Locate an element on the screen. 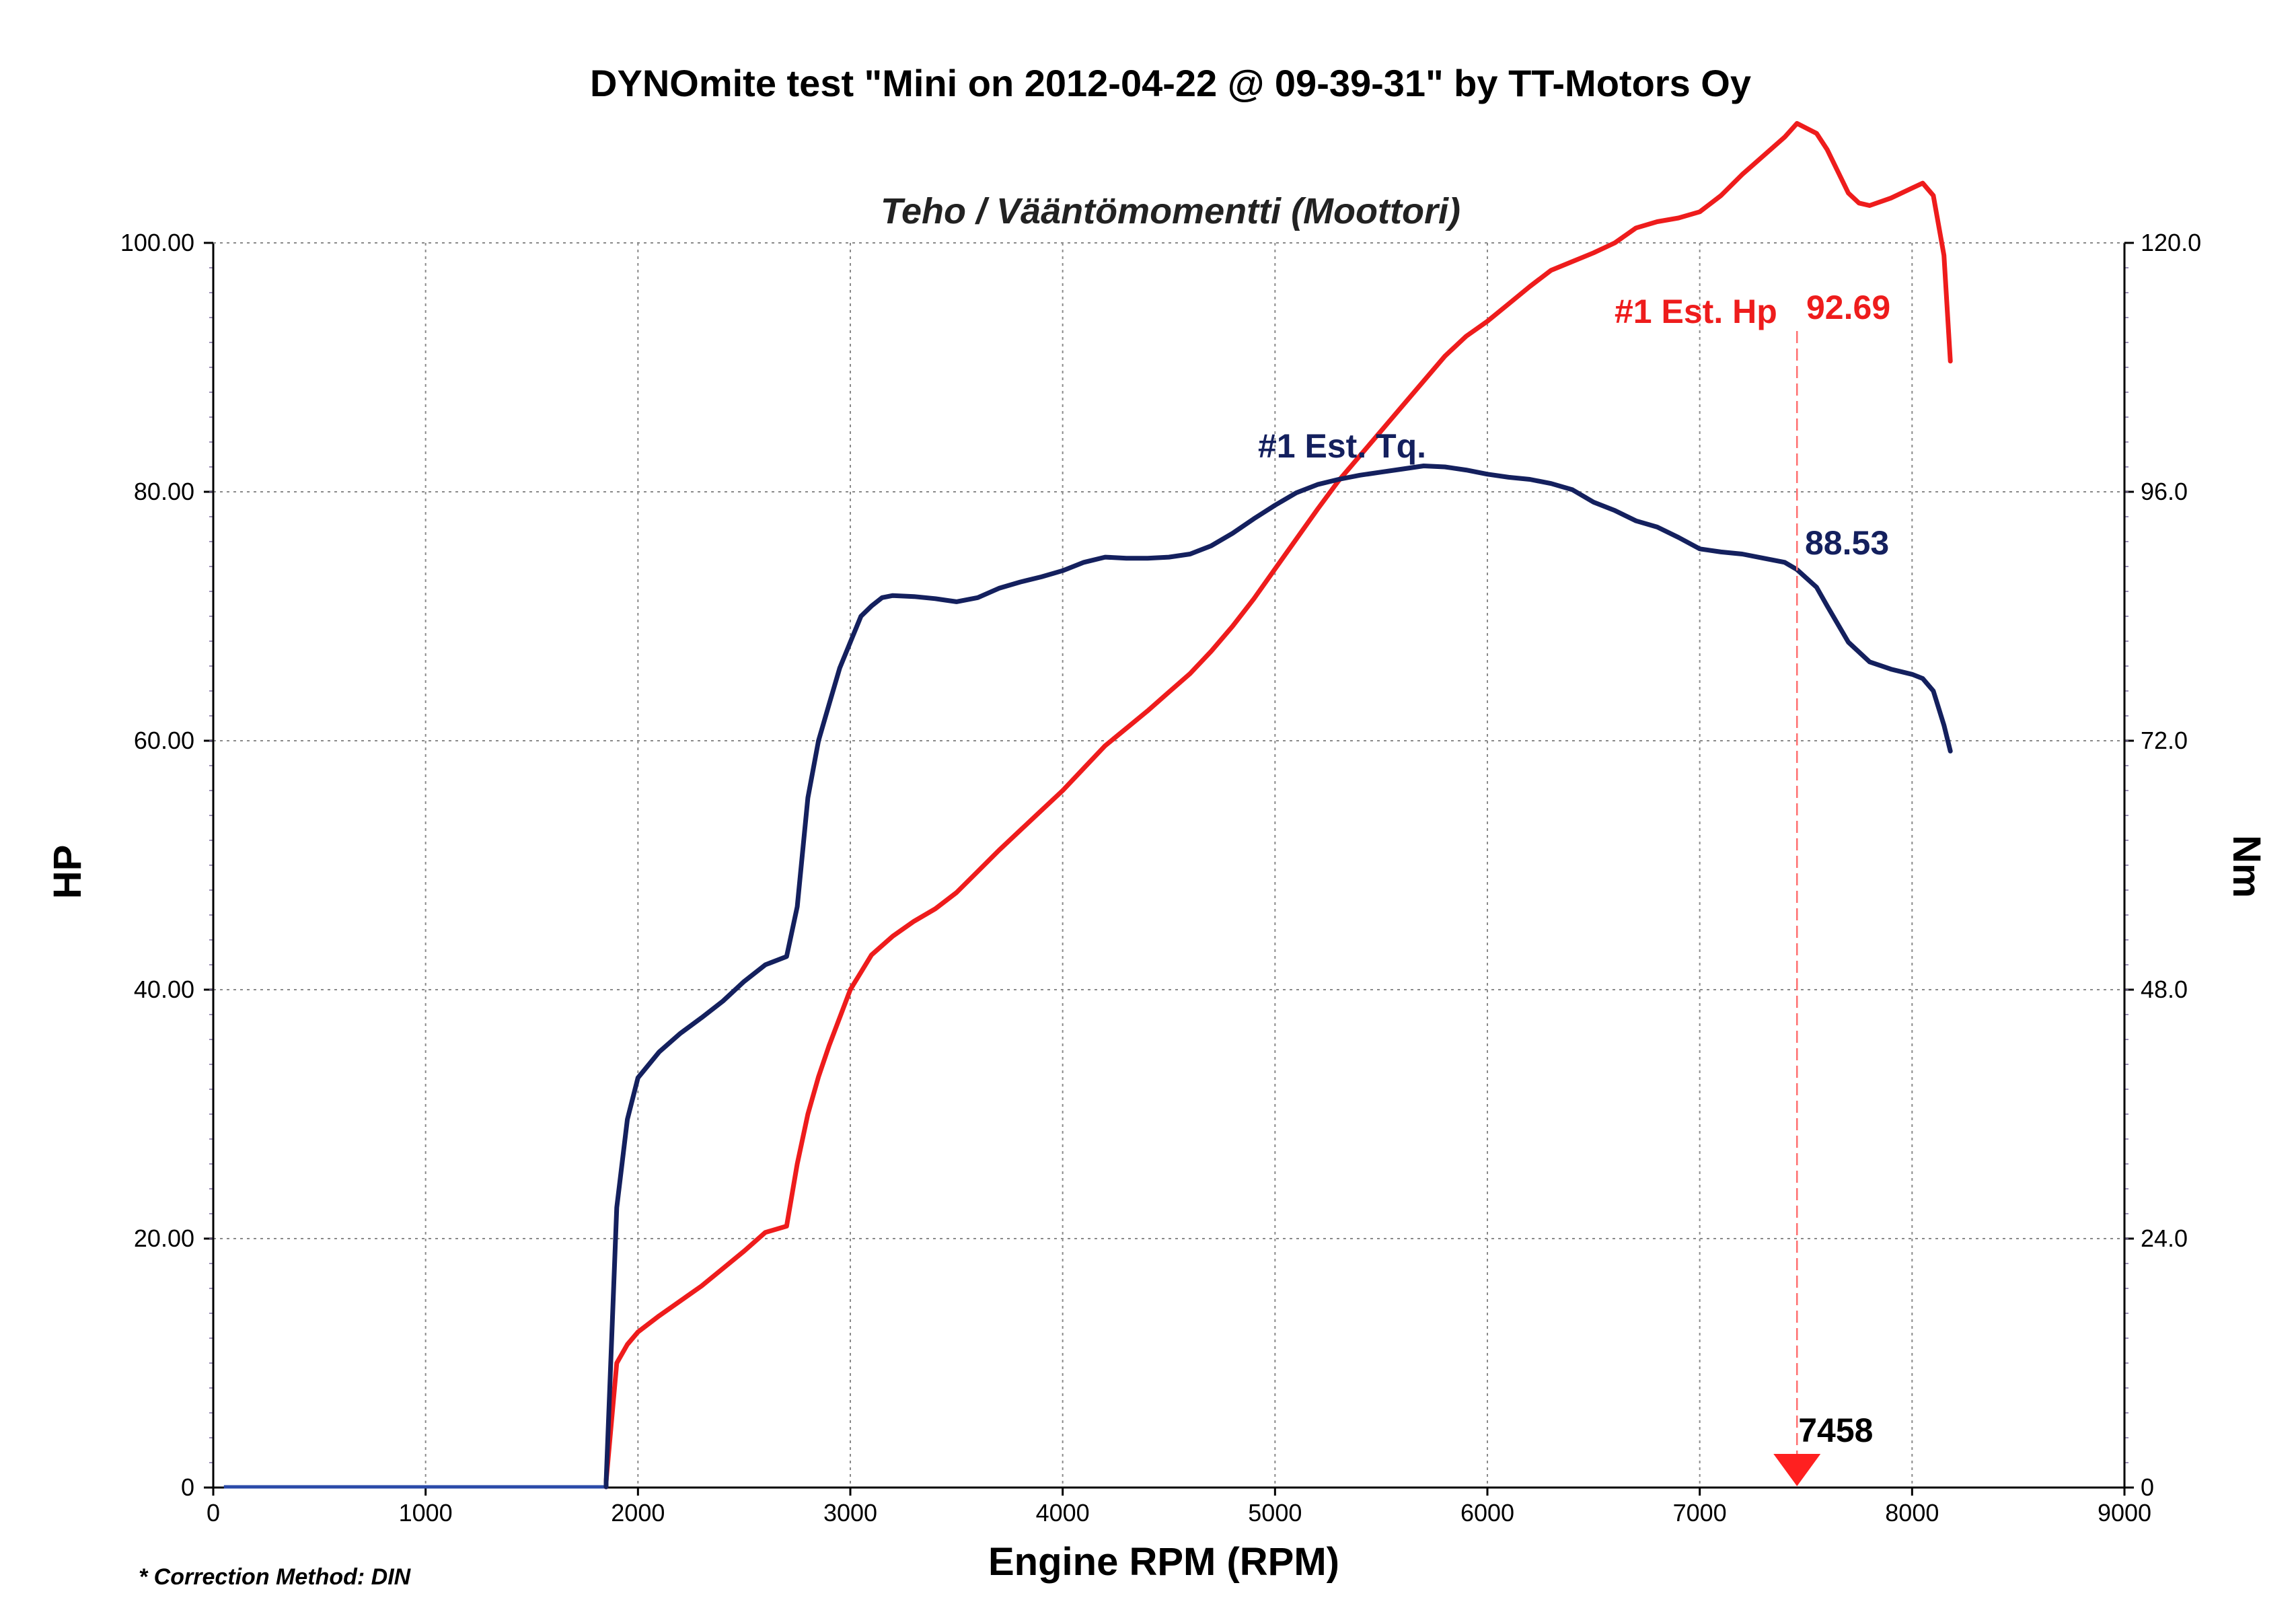  tq-series-label: #1 Est. Tq. is located at coordinates (1342, 446).